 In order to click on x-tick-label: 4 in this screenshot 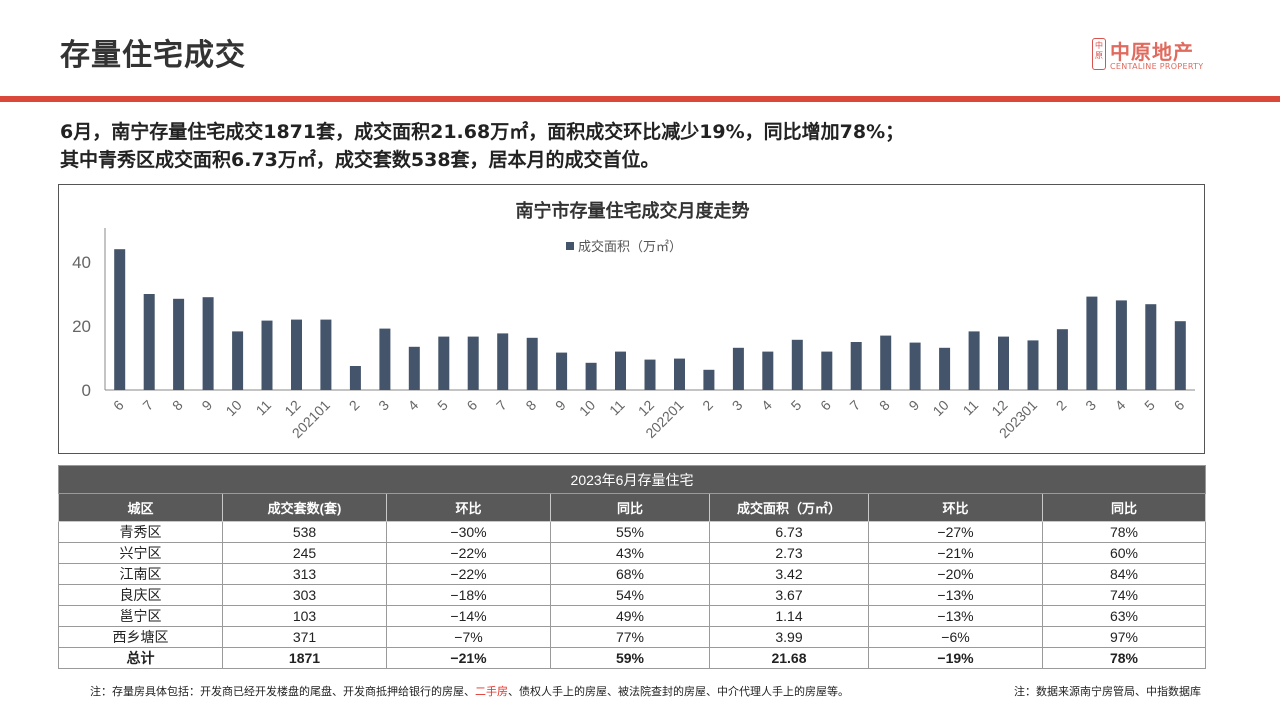, I will do `click(766, 405)`.